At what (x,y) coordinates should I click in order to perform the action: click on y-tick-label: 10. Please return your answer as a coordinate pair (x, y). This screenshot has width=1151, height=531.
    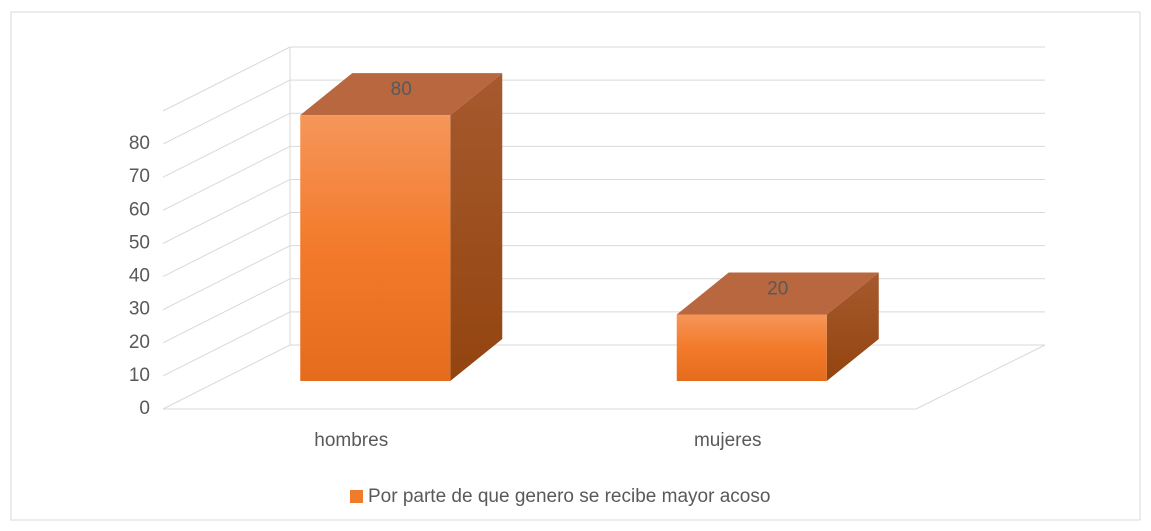
    Looking at the image, I should click on (139, 375).